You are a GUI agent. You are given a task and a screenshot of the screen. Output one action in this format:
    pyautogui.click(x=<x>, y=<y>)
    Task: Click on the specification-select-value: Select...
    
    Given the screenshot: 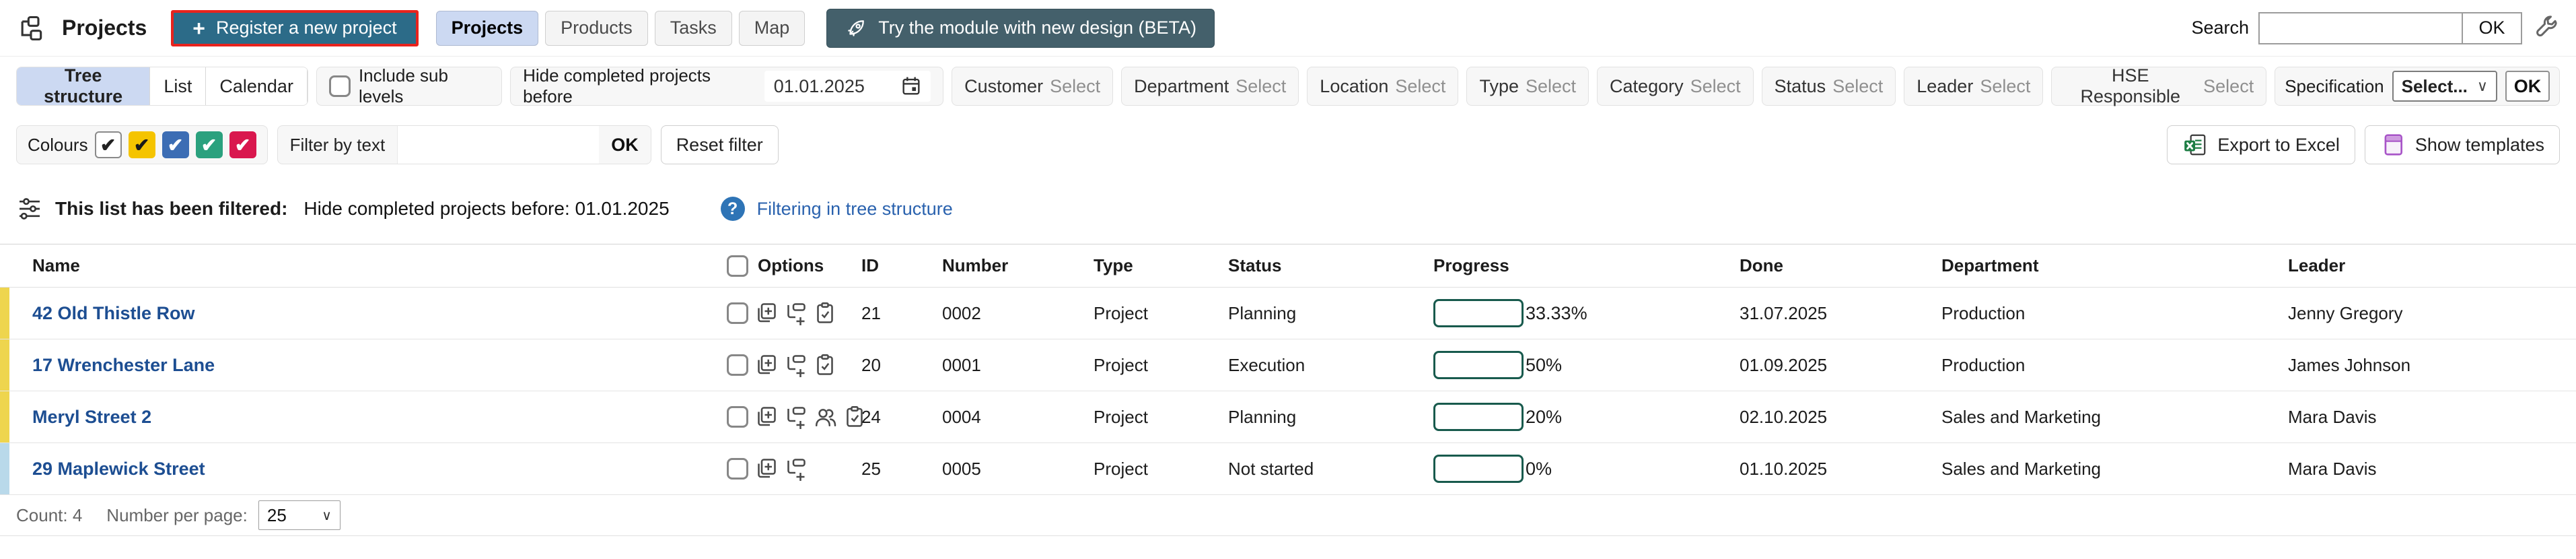 What is the action you would take?
    pyautogui.click(x=2434, y=85)
    